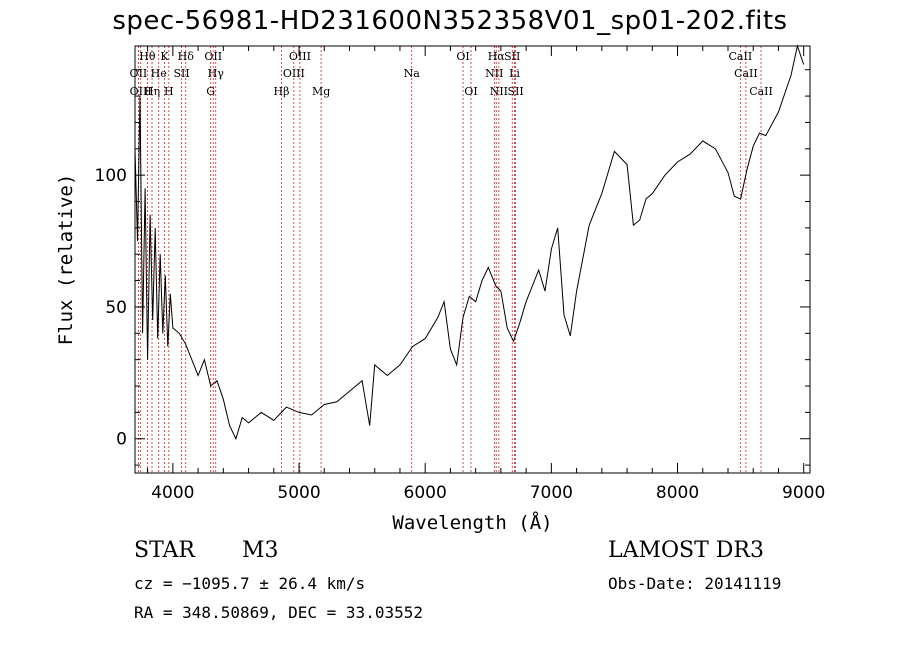 The image size is (900, 649). Describe the element at coordinates (677, 493) in the screenshot. I see `x-tick-label: 8000` at that location.